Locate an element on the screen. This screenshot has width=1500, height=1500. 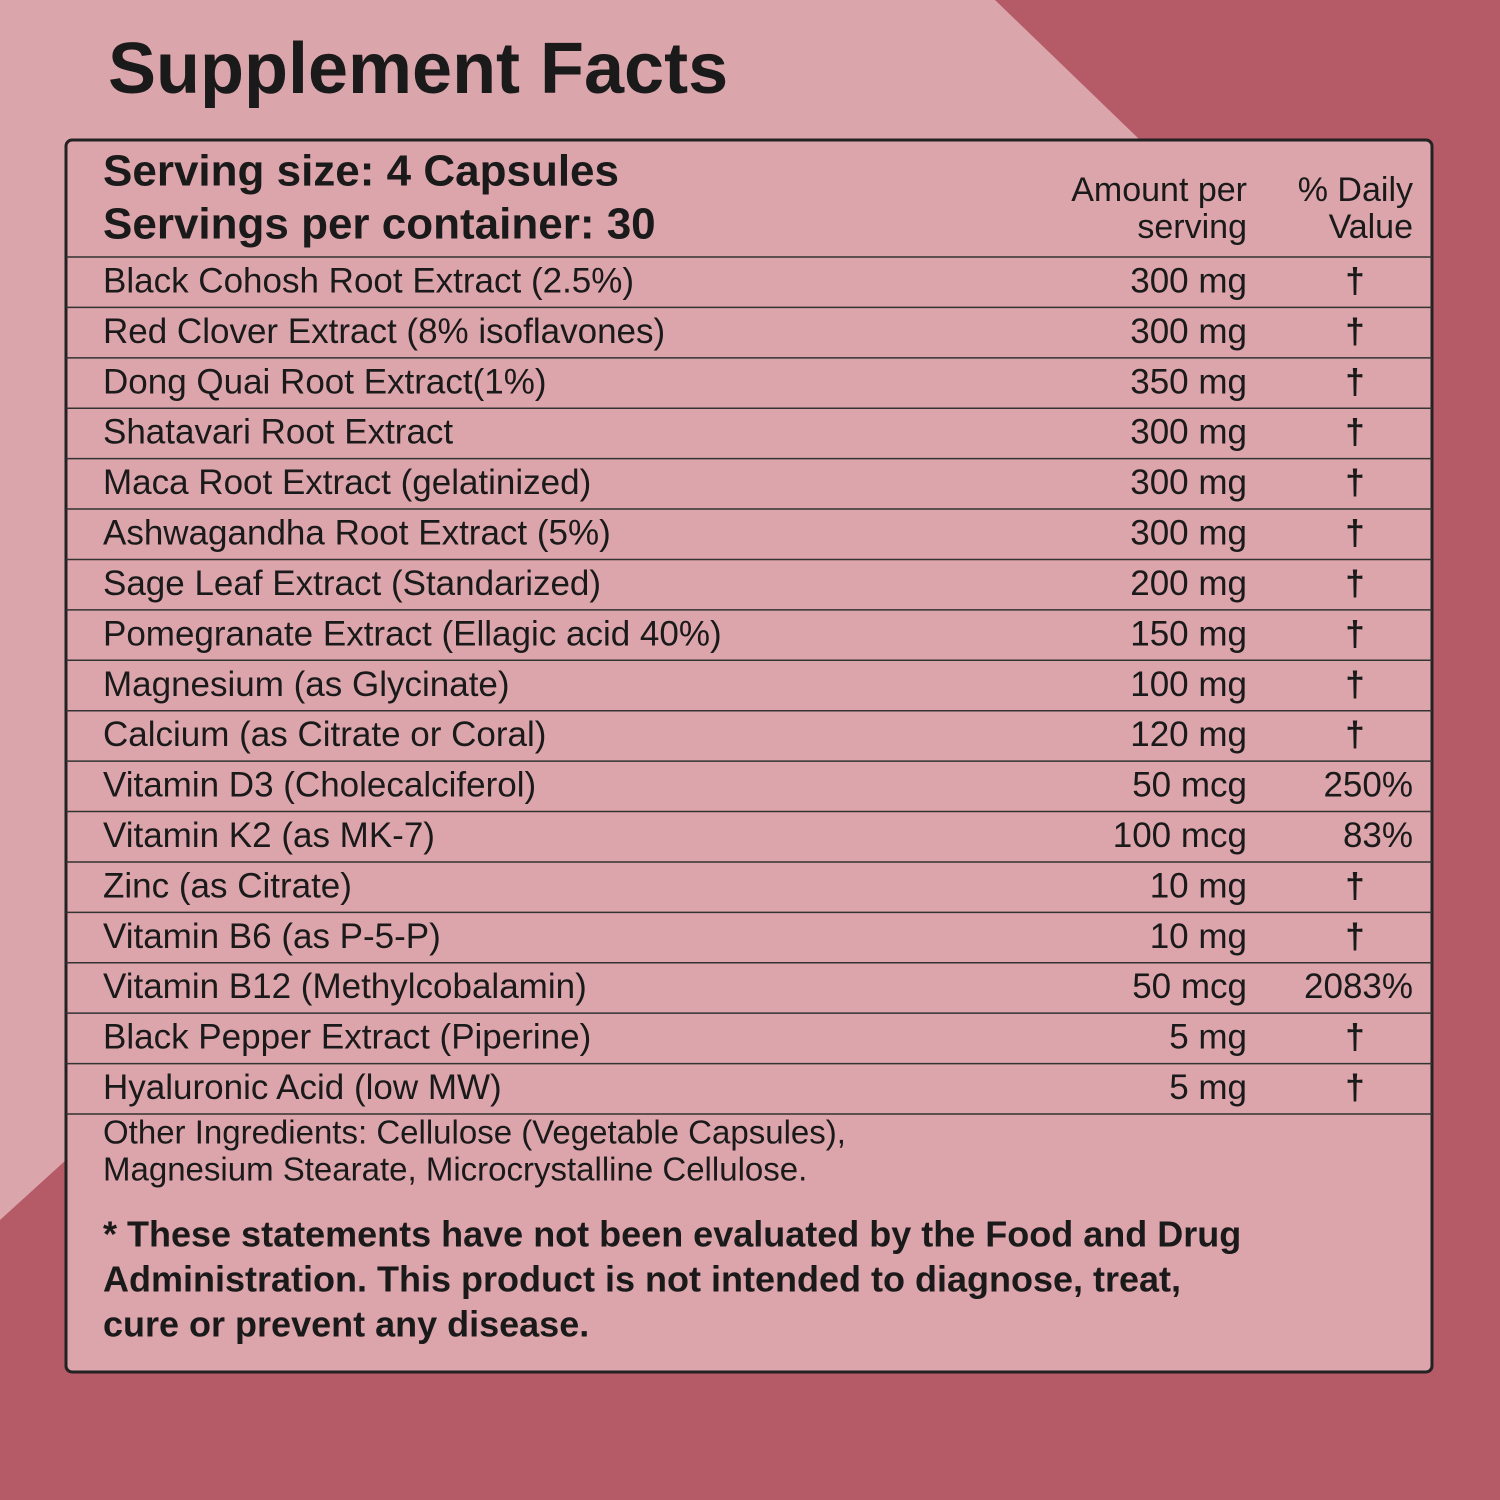
serving-size: Serving size: 4 Capsules is located at coordinates (361, 171).